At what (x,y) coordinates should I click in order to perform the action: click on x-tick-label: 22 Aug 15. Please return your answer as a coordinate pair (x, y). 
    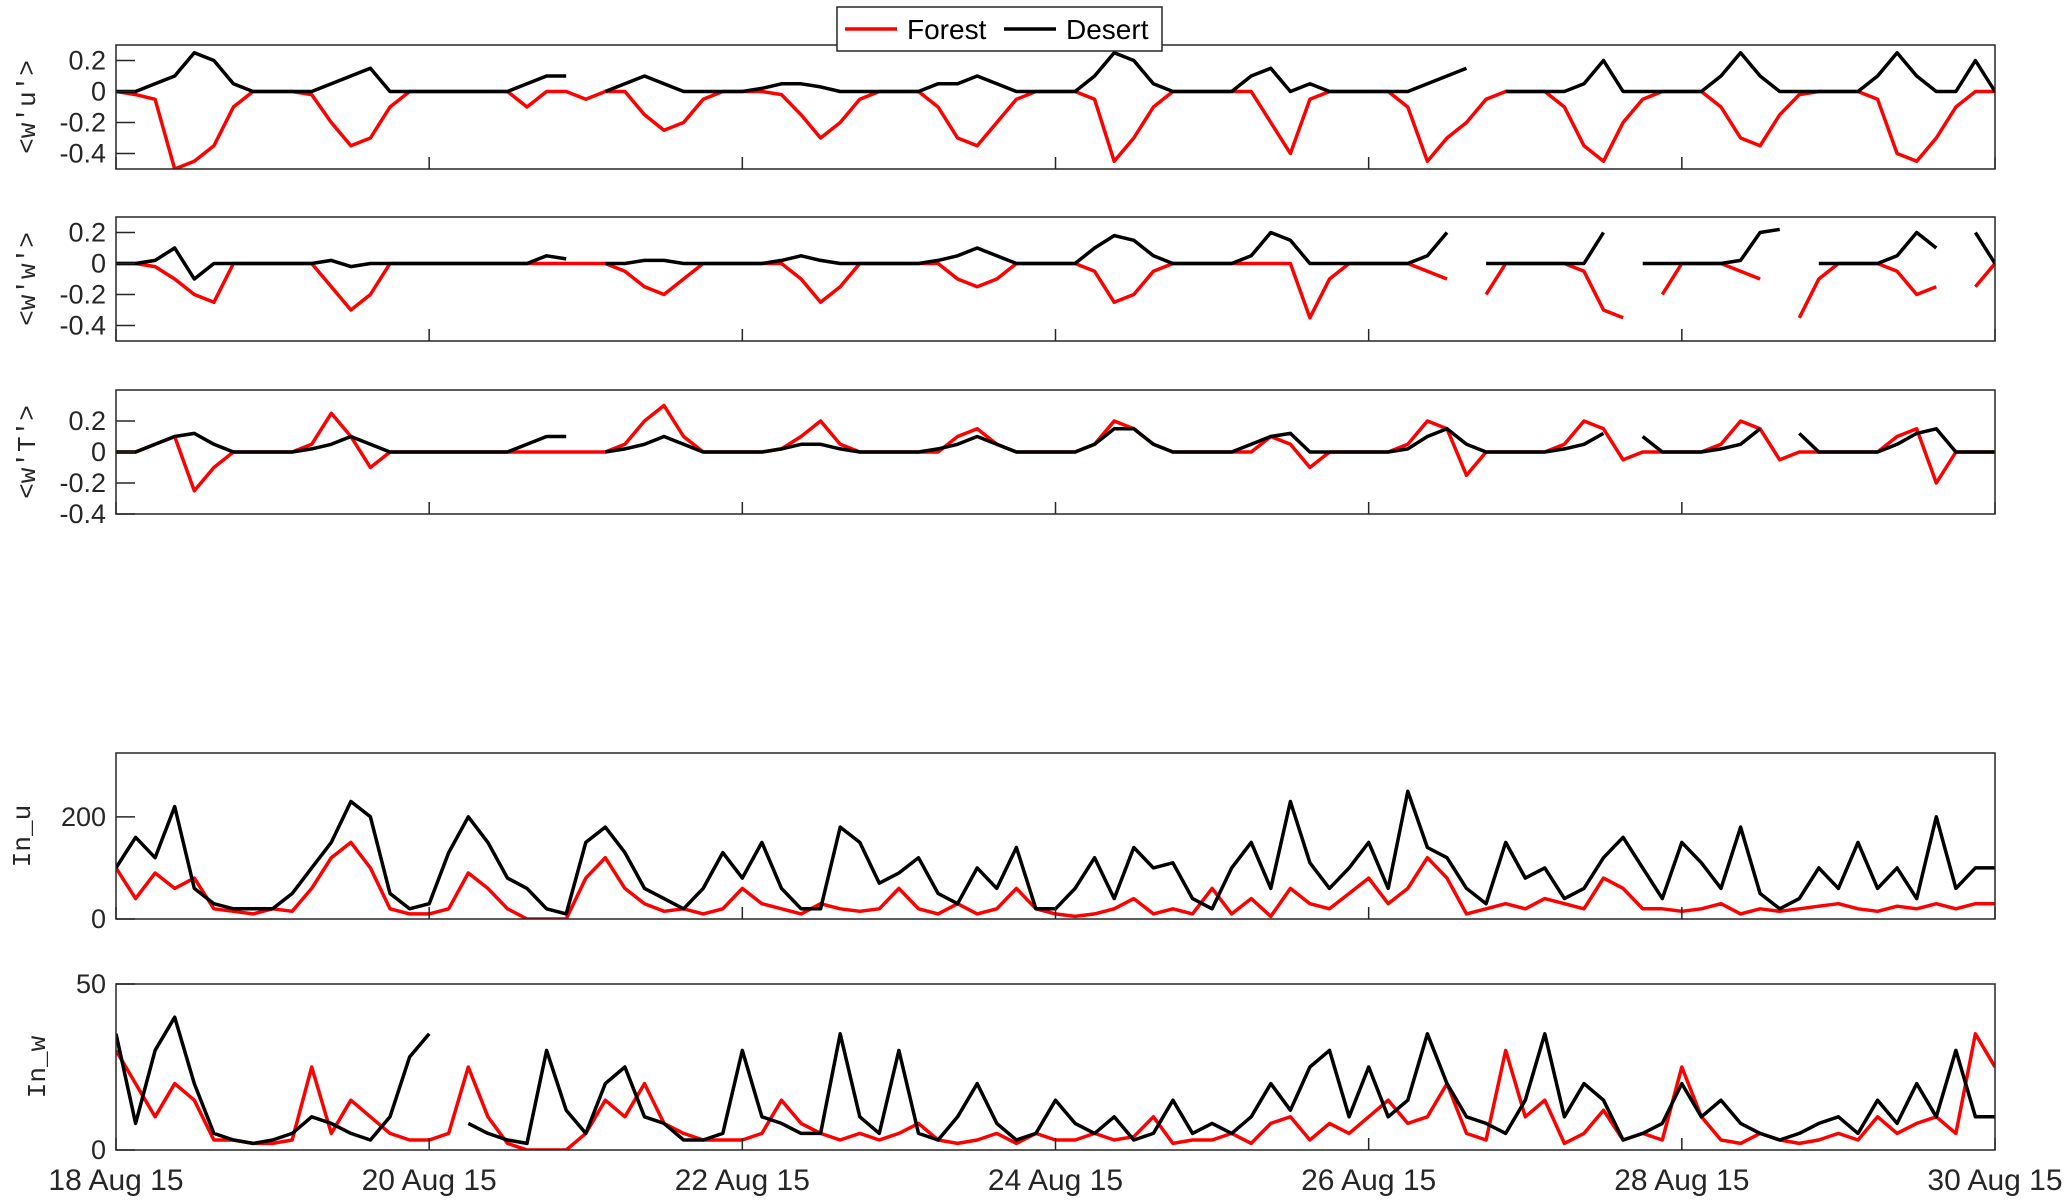
    Looking at the image, I should click on (742, 1180).